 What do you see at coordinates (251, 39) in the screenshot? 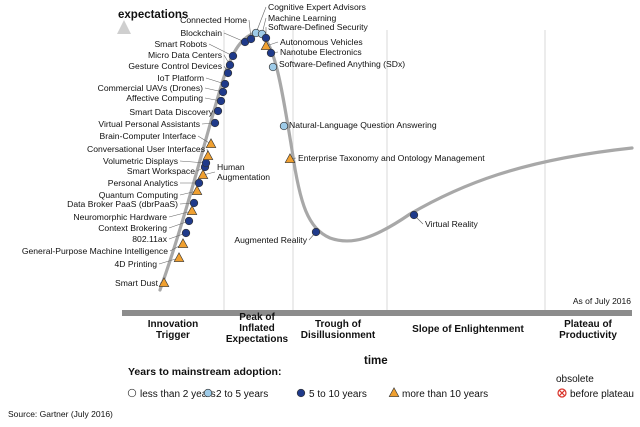
I see `marker-connected-home` at bounding box center [251, 39].